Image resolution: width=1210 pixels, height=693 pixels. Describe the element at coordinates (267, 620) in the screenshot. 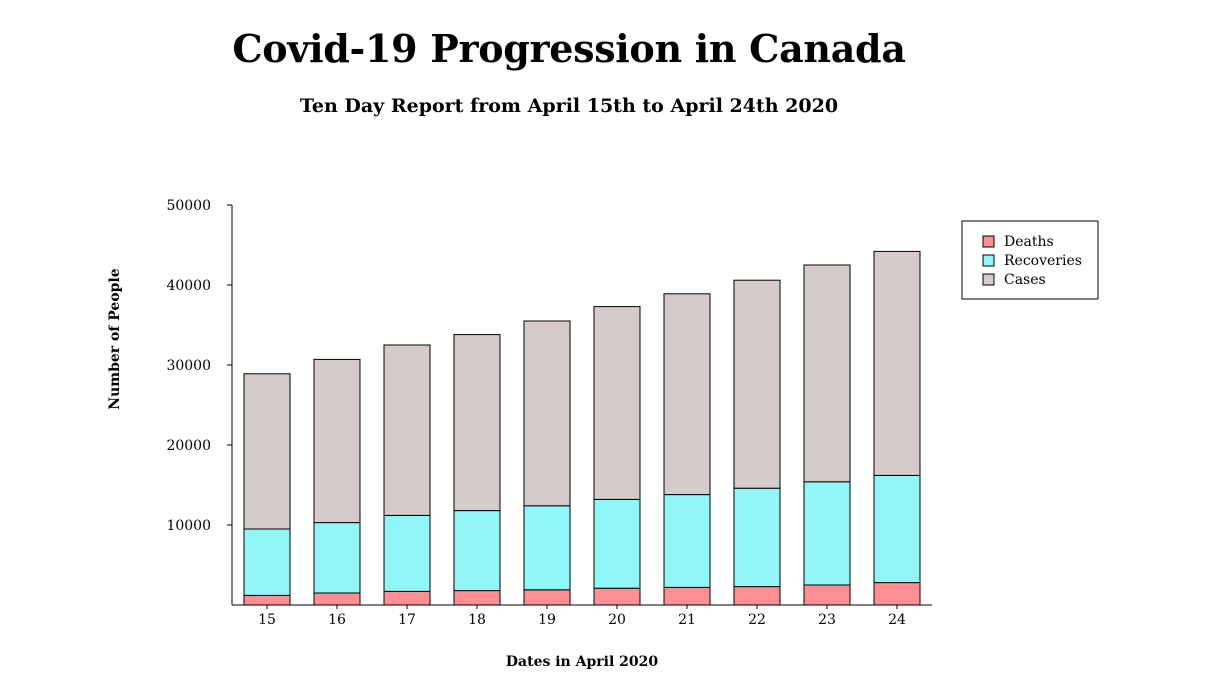

I see `x-tick-label: 15` at that location.